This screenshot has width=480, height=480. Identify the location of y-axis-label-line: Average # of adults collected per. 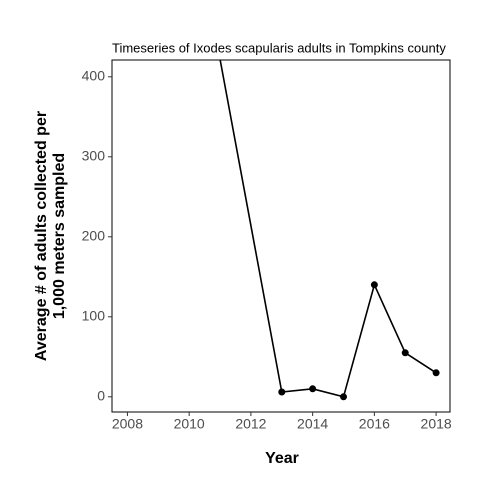
(41, 236).